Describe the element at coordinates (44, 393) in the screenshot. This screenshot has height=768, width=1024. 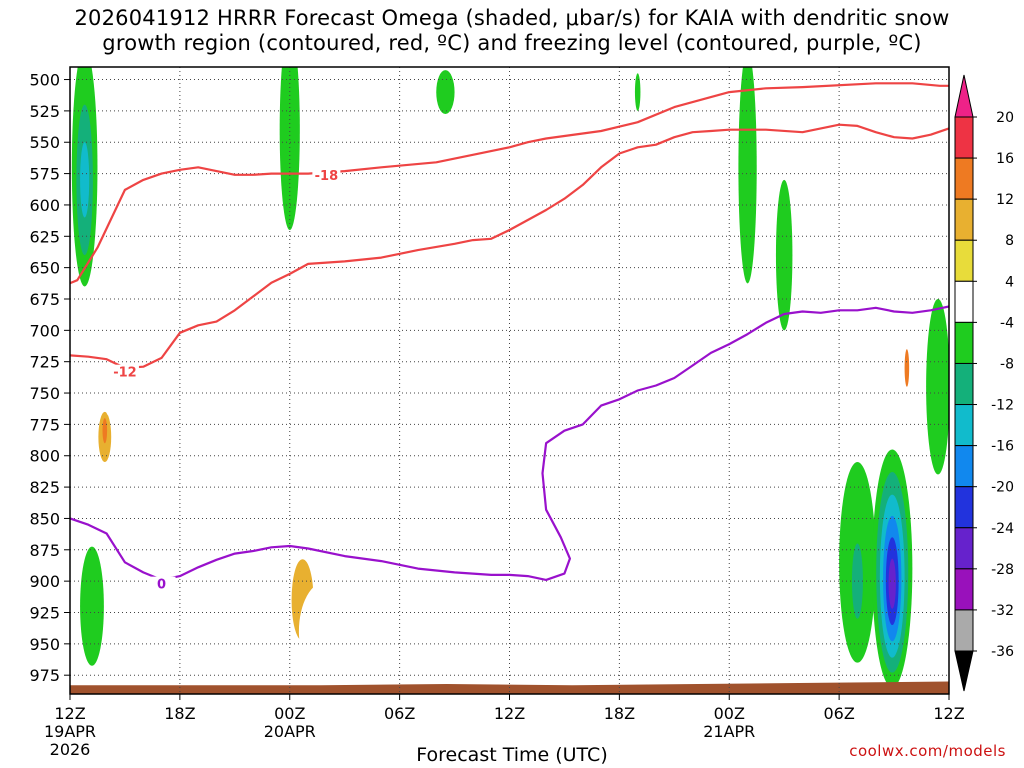
I see `y-tick-label-750: 750` at that location.